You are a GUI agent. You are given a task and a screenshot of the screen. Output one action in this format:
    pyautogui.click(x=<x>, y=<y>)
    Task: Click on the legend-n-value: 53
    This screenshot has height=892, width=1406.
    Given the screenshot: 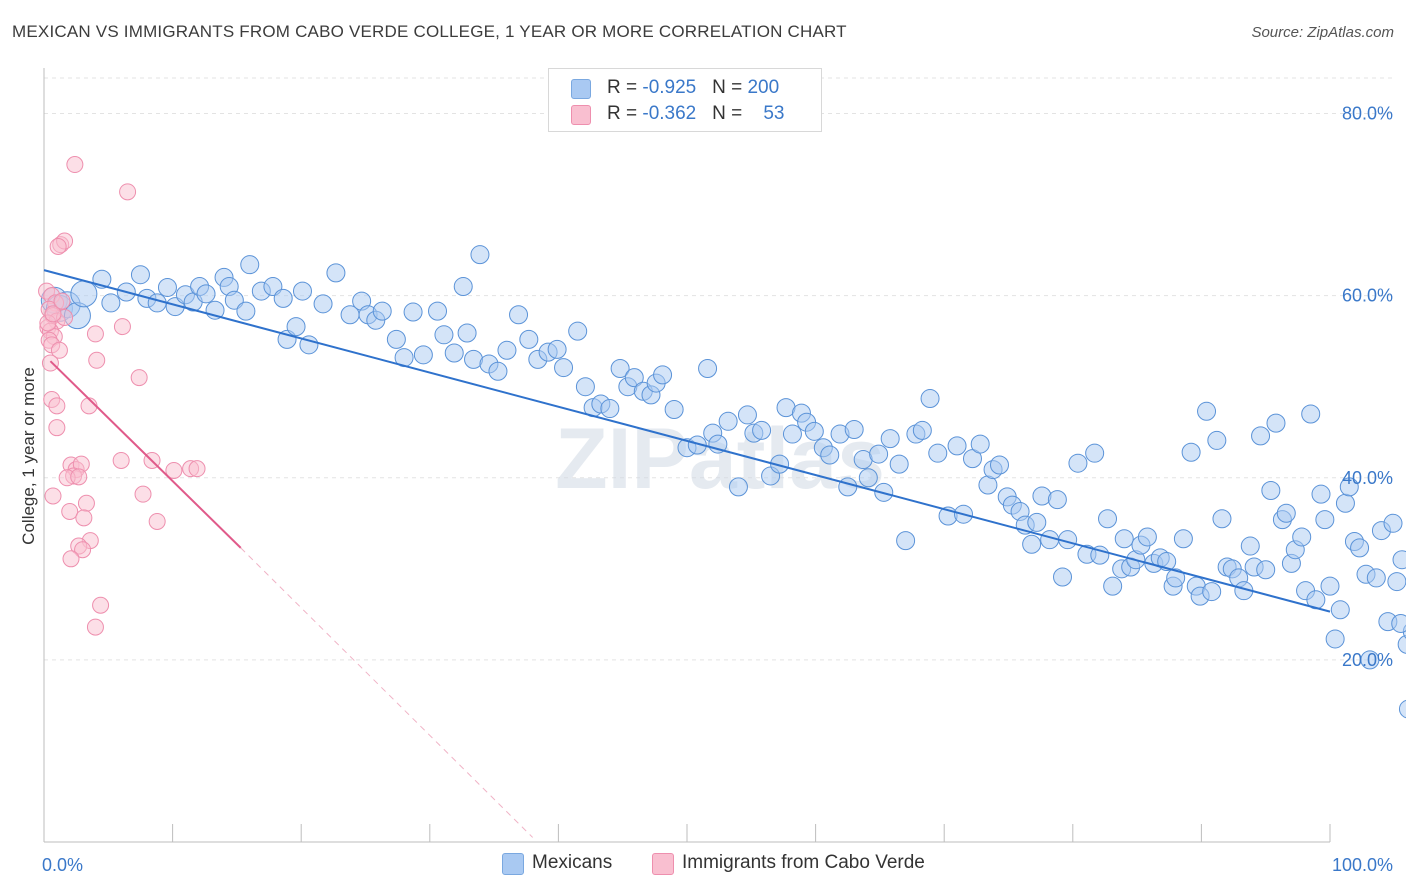 What is the action you would take?
    pyautogui.click(x=774, y=113)
    